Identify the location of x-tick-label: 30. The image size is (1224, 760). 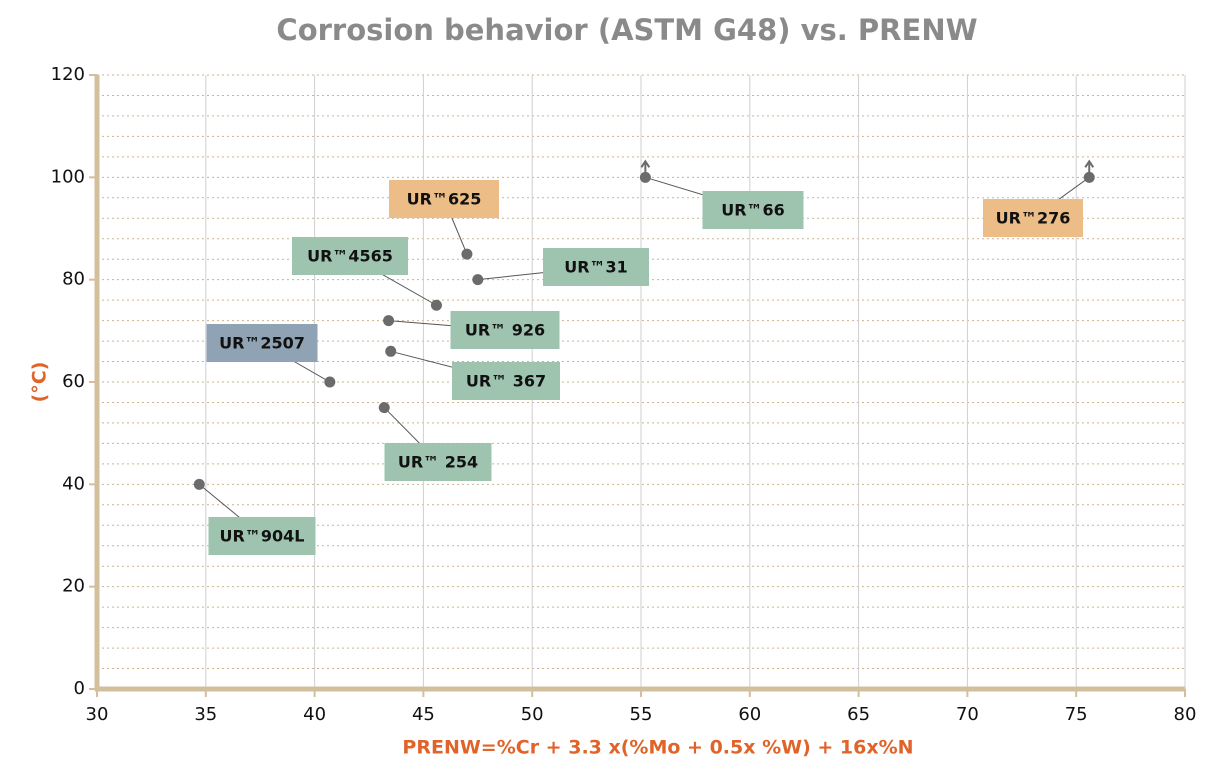
(97, 714).